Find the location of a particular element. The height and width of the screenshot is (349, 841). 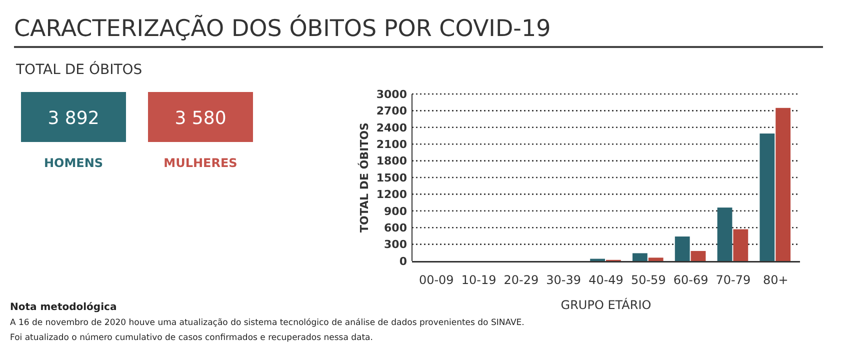

x-tick-label: 40-49 is located at coordinates (606, 280).